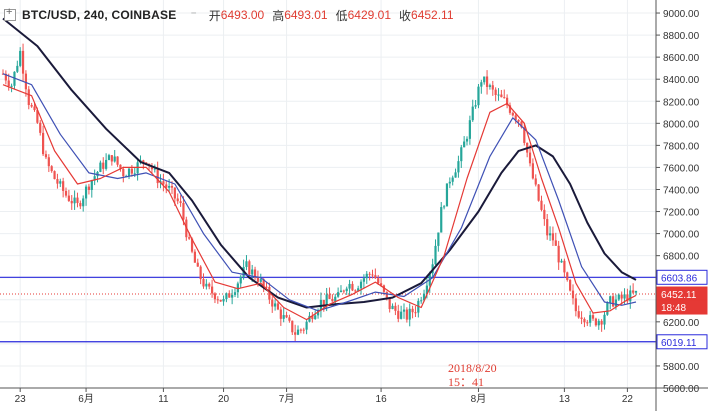 Image resolution: width=708 pixels, height=416 pixels. I want to click on close-label: 收, so click(405, 15).